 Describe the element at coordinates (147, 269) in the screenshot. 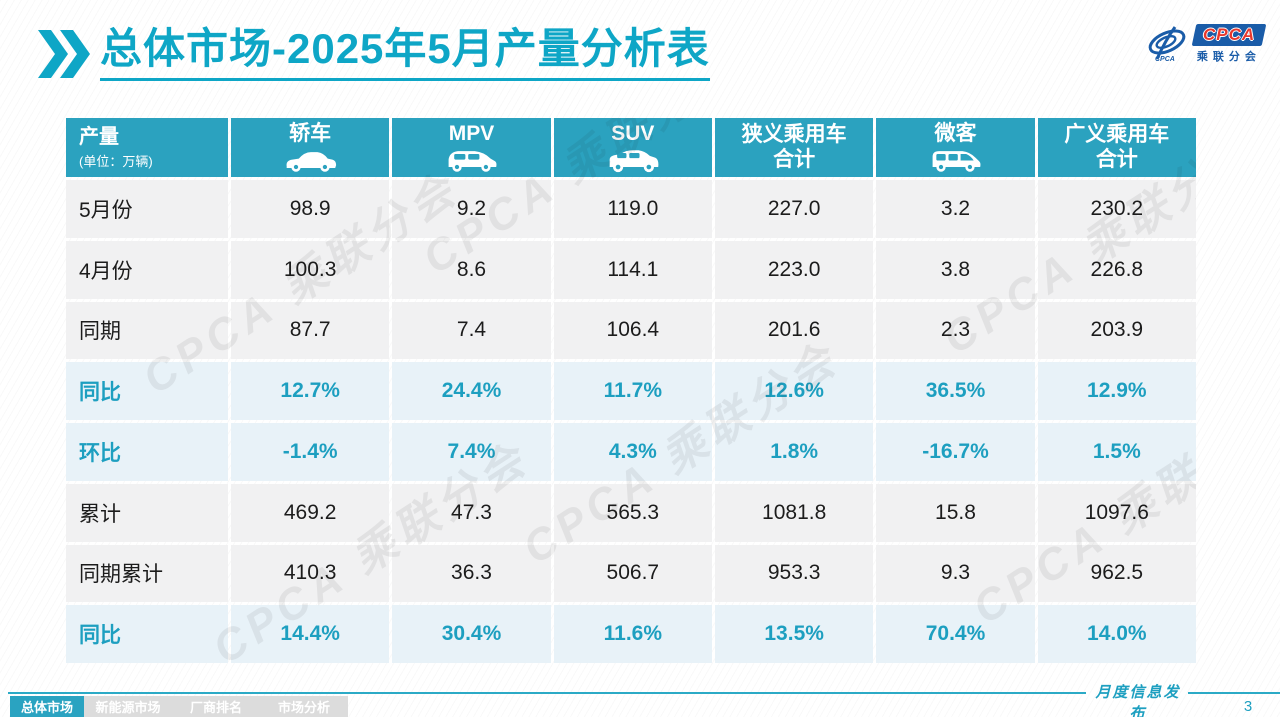

I see `row-label-april: 4月份` at that location.